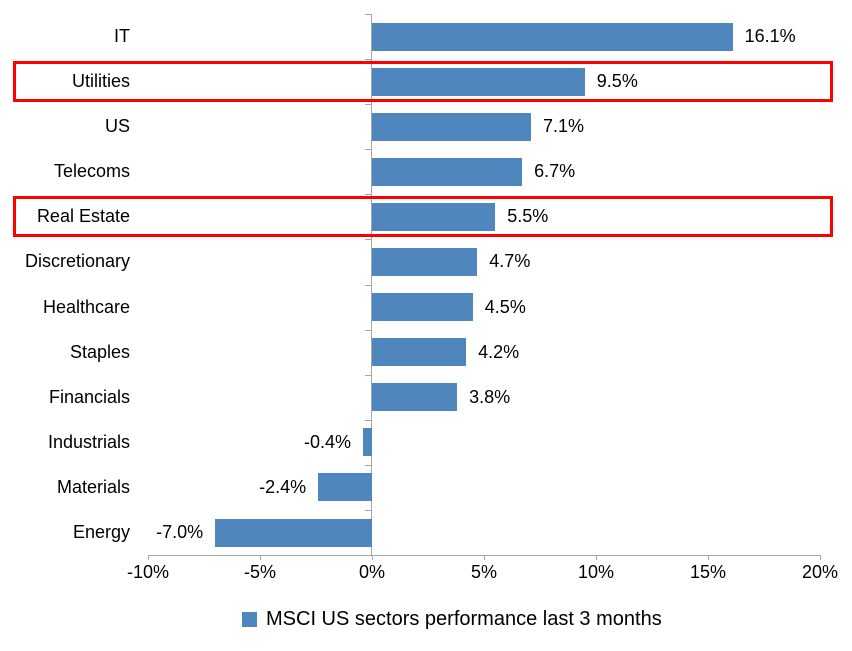  What do you see at coordinates (88, 441) in the screenshot?
I see `category-label: Industrials` at bounding box center [88, 441].